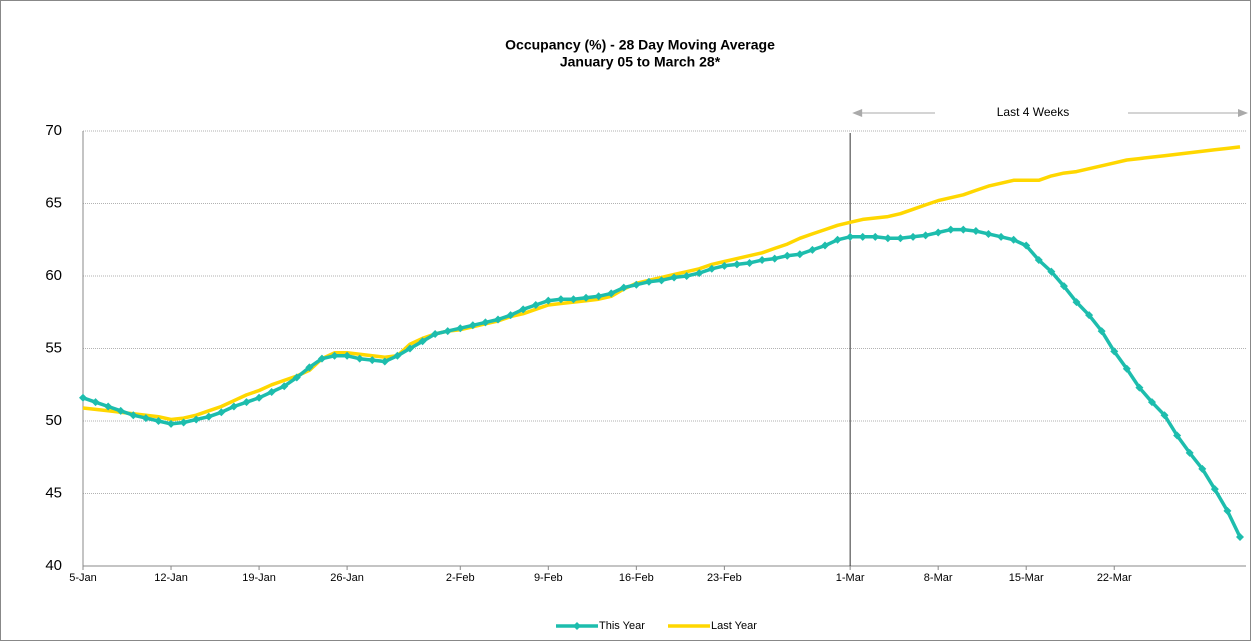  I want to click on x-tick-label: 15-Mar, so click(1026, 578).